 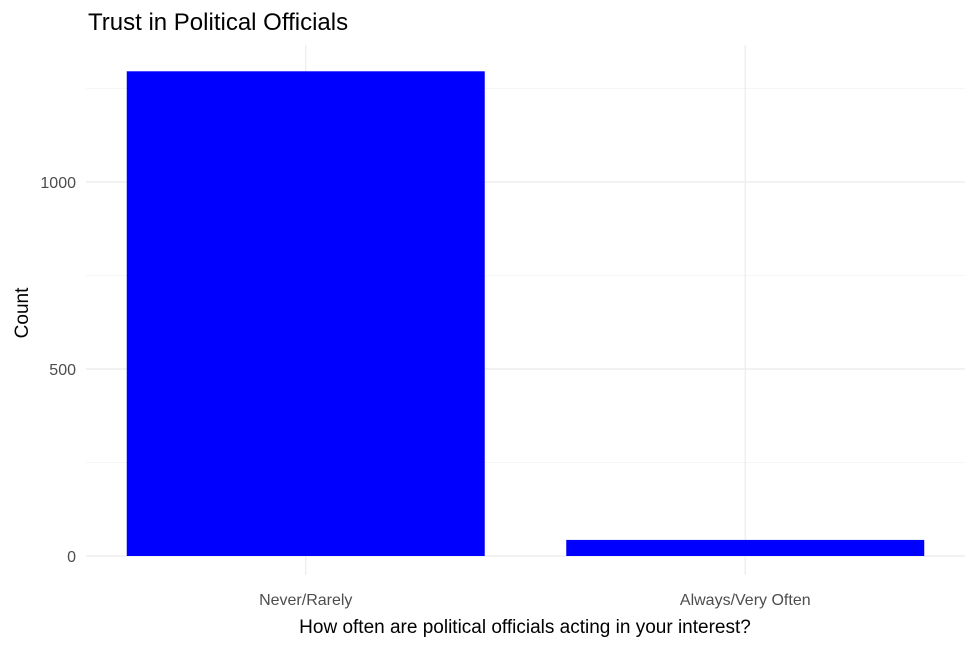 What do you see at coordinates (745, 600) in the screenshot?
I see `x-tick-label: Always/Very Often` at bounding box center [745, 600].